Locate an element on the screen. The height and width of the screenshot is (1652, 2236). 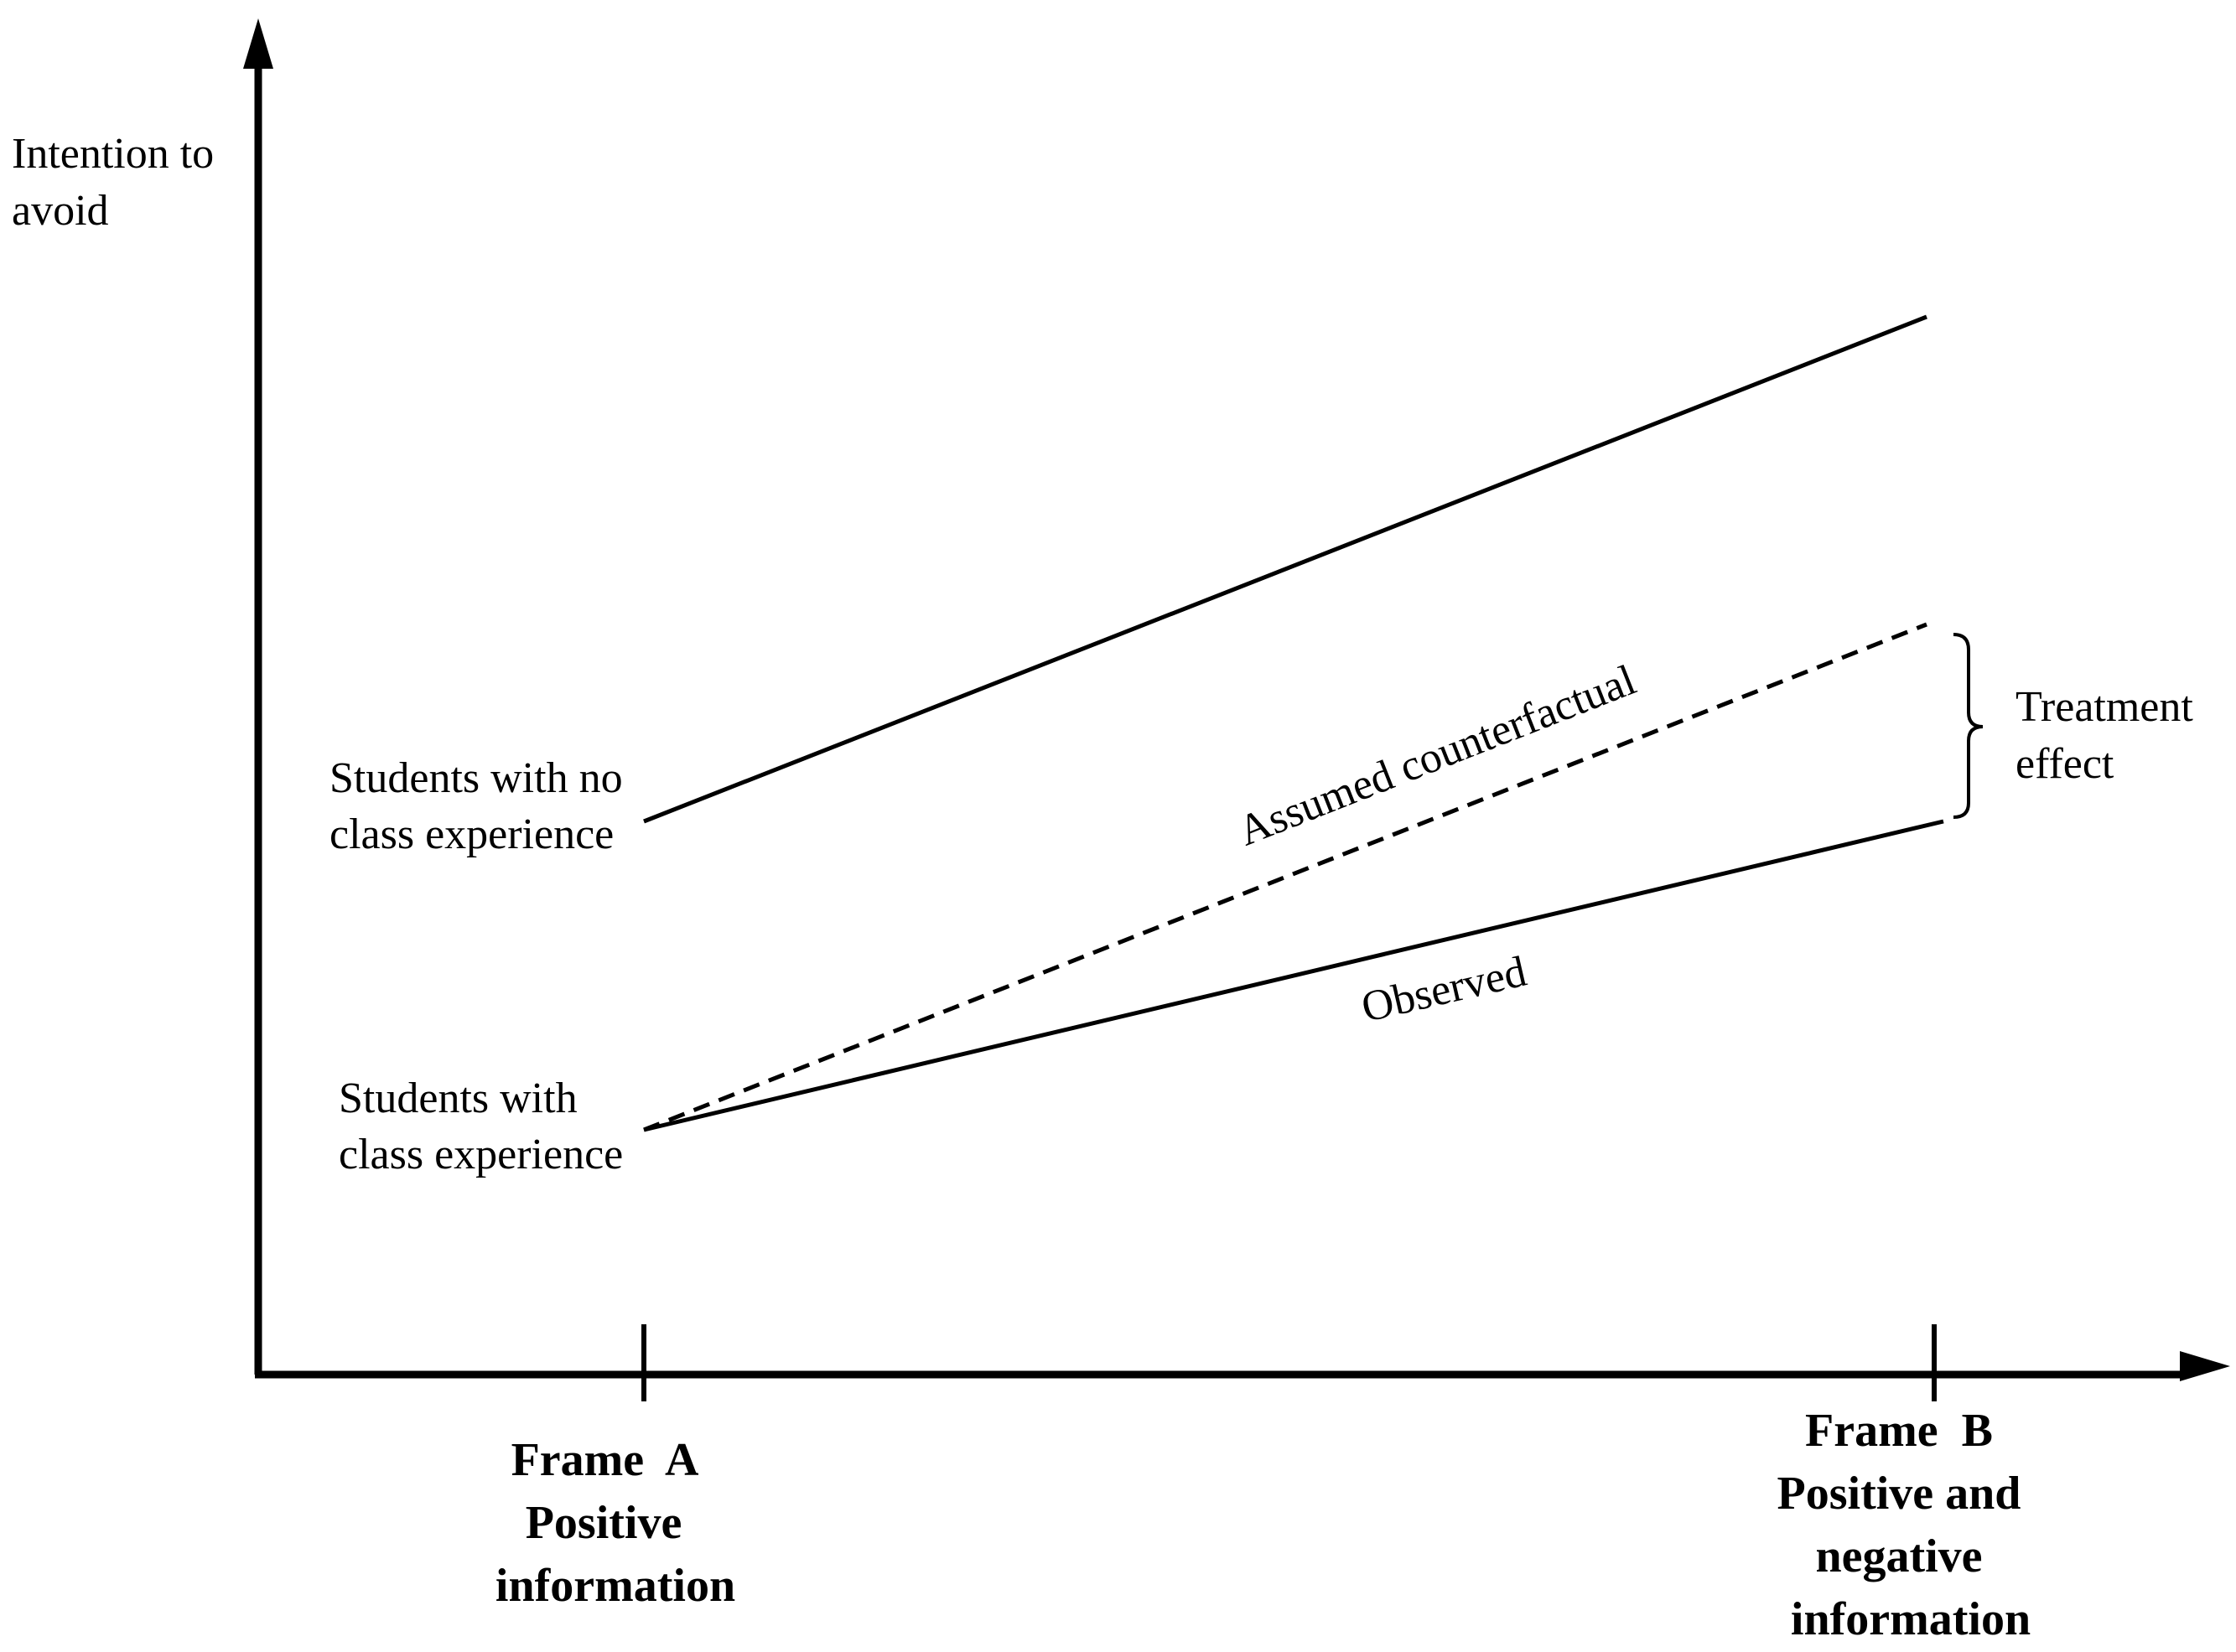
y-axis-label: Intention to avoid is located at coordinates (119, 182).